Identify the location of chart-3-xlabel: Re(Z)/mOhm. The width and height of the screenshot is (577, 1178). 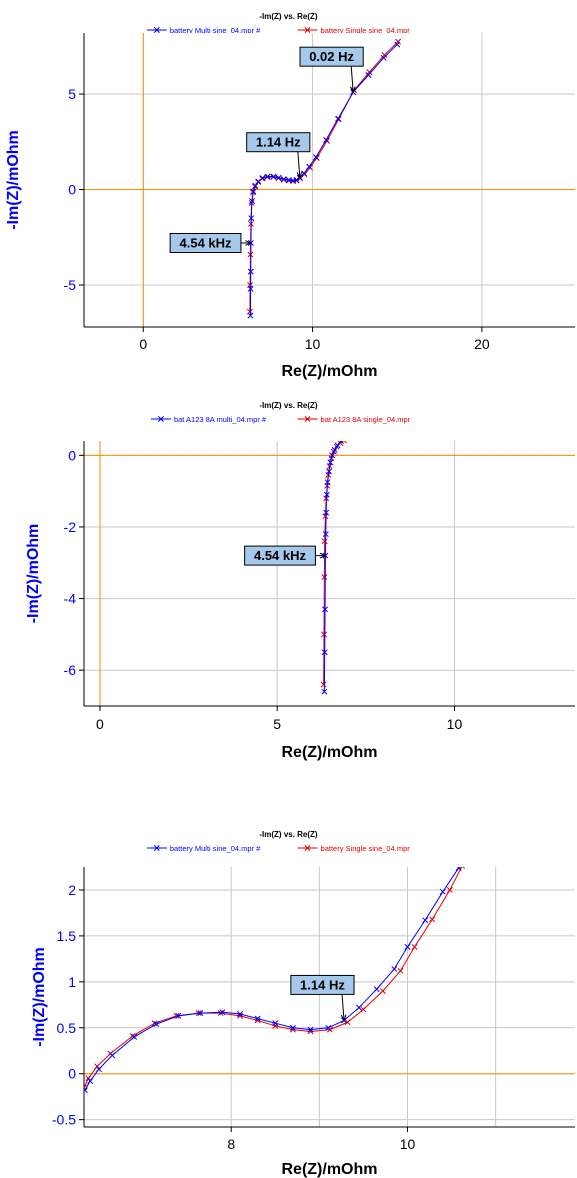
(330, 1169).